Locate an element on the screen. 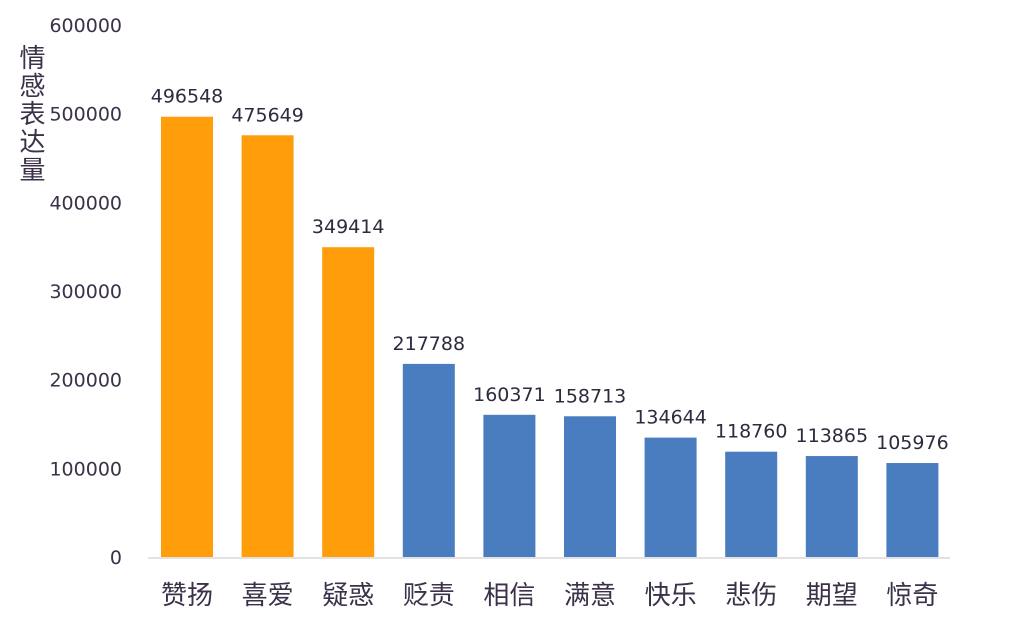 The height and width of the screenshot is (638, 1012). x-category-label: 疑惑 is located at coordinates (348, 596).